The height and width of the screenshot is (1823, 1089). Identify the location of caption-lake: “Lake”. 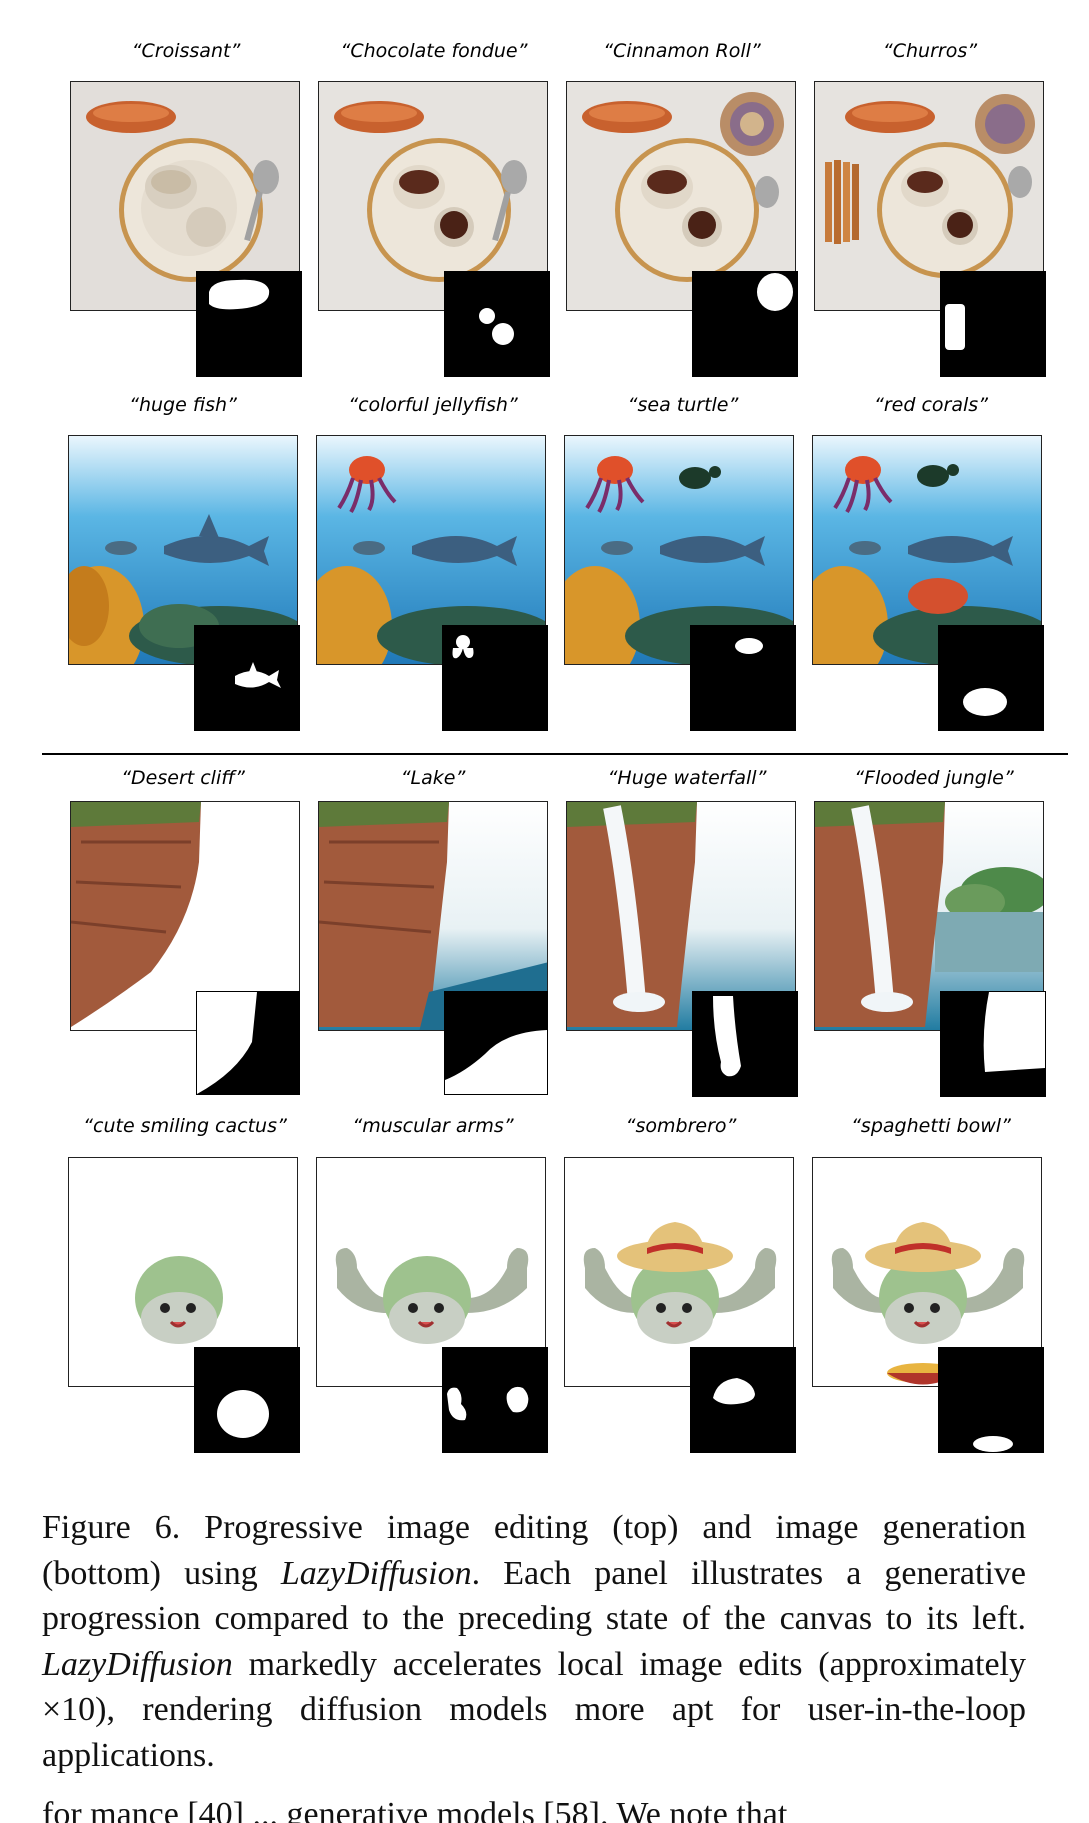
(433, 778).